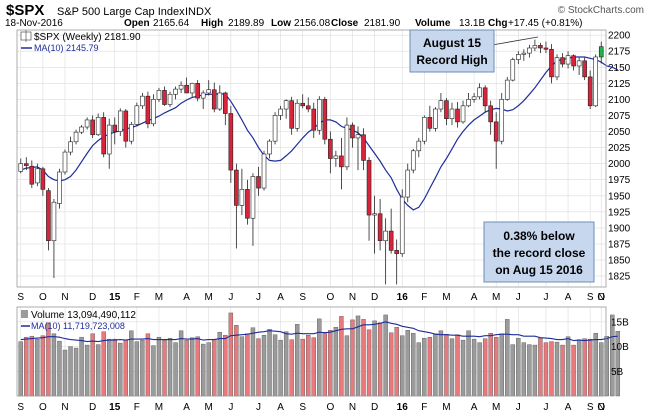 The image size is (650, 420). Describe the element at coordinates (311, 297) in the screenshot. I see `price-x-axis: S O N D 15 F M A M J J A S O N D 16 F M A M J J A S ON` at that location.